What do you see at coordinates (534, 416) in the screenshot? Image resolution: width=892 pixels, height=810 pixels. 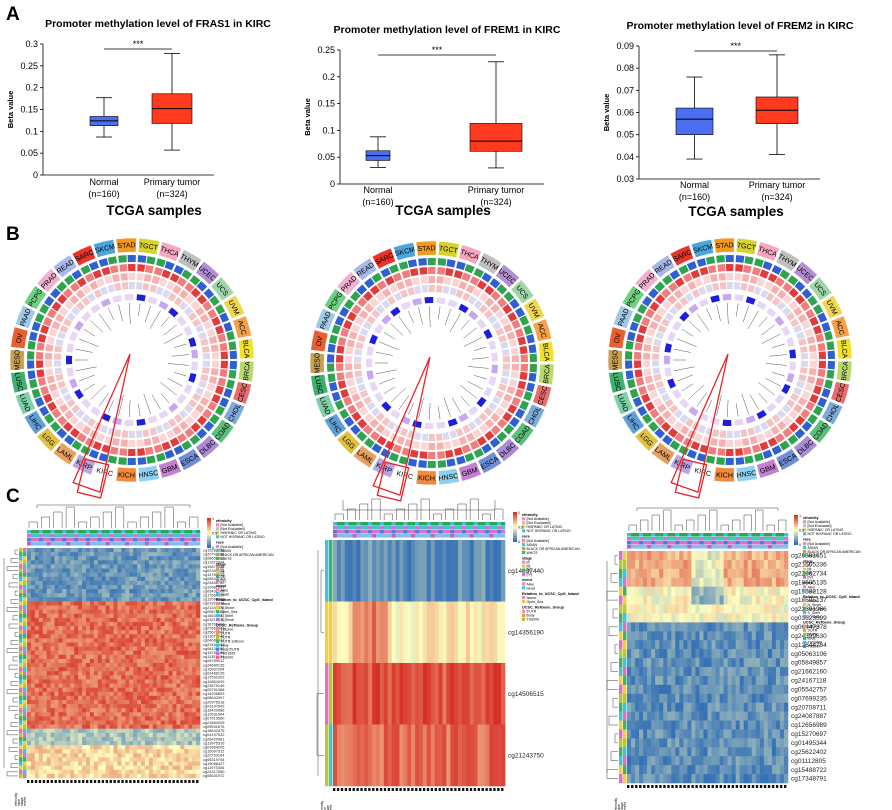 I see `cancer-segment-chol` at bounding box center [534, 416].